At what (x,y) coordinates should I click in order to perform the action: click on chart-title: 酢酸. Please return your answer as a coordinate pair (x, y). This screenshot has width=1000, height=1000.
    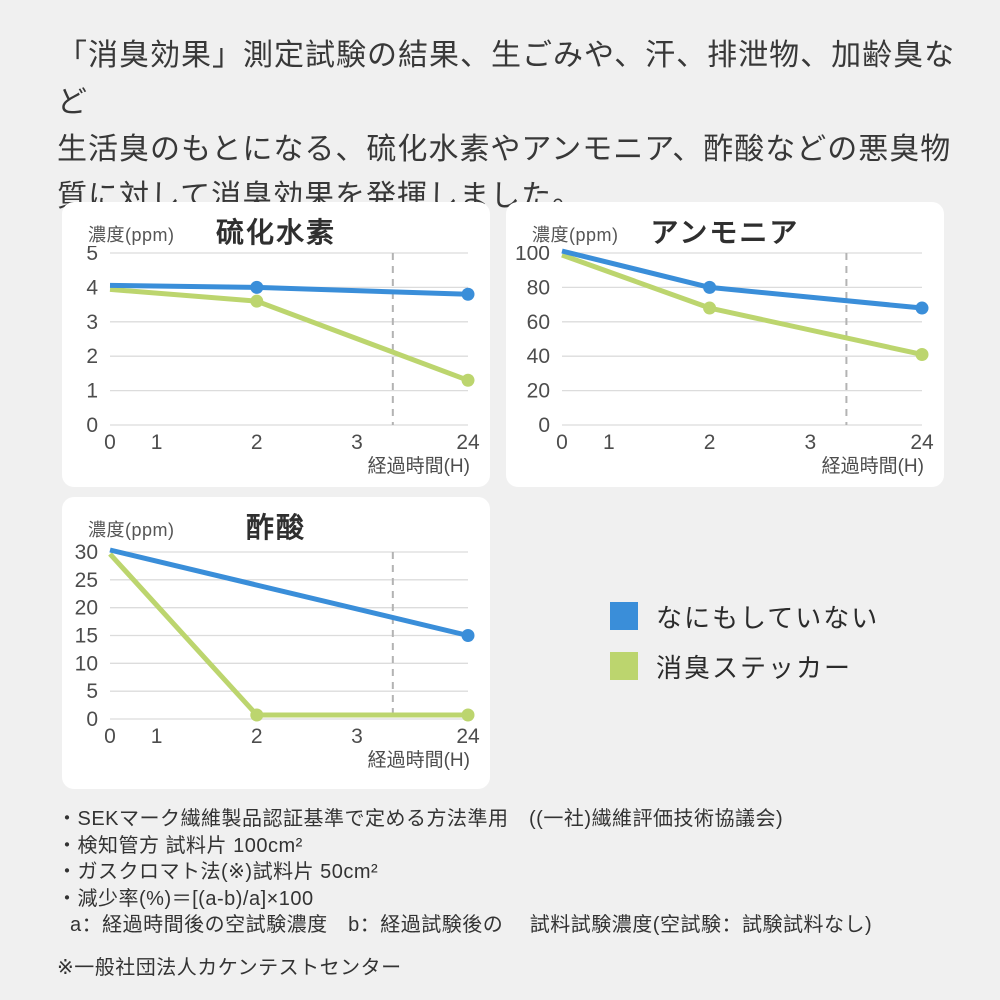
    Looking at the image, I should click on (275, 527).